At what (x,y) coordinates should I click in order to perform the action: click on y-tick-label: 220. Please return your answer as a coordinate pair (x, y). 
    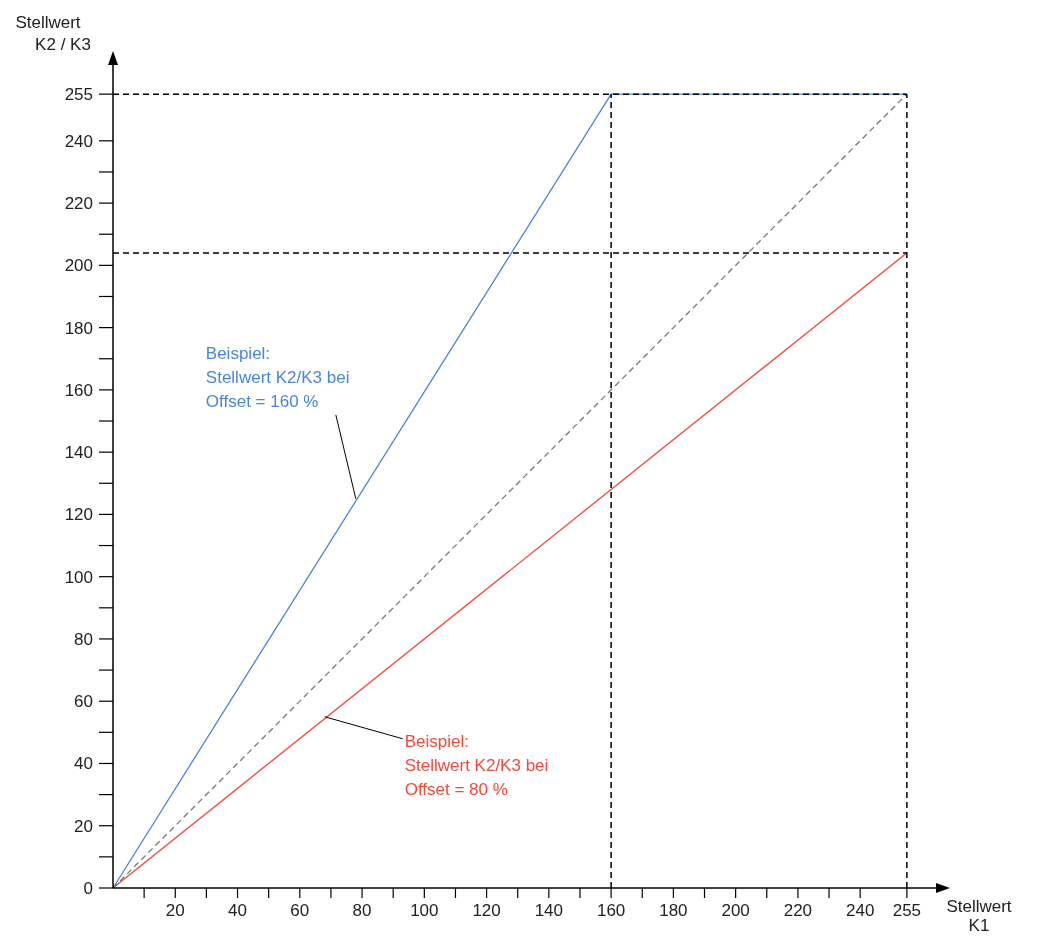
    Looking at the image, I should click on (78, 204).